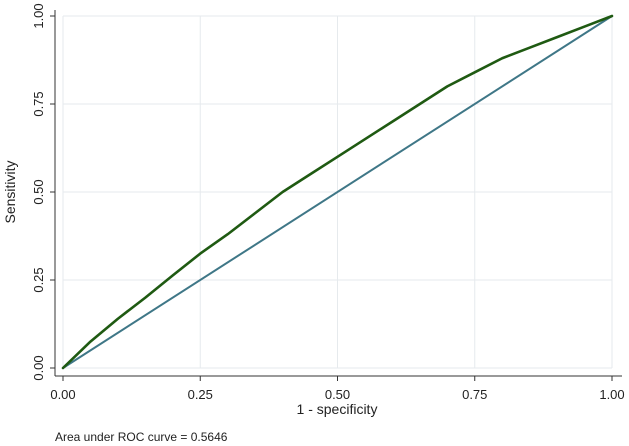  I want to click on x-tick-label: 0.00, so click(62, 394).